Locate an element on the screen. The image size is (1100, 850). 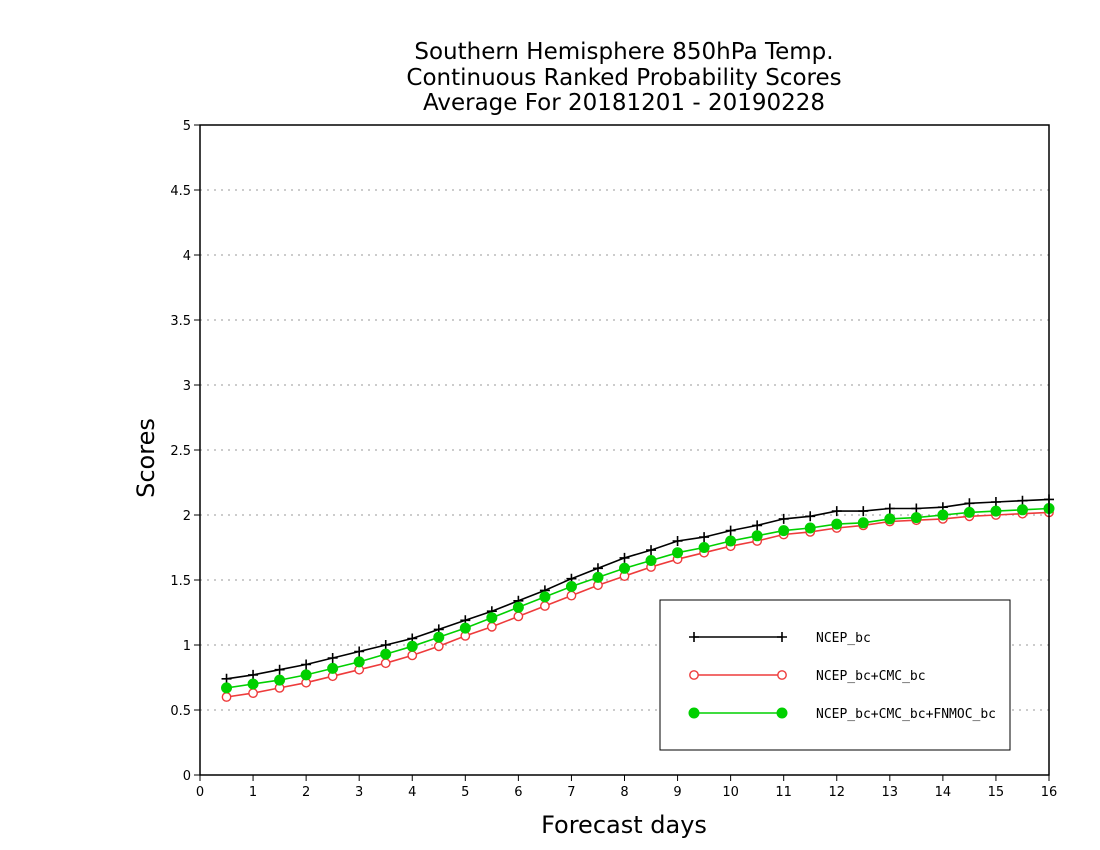
x-tick-label: 9 is located at coordinates (677, 792).